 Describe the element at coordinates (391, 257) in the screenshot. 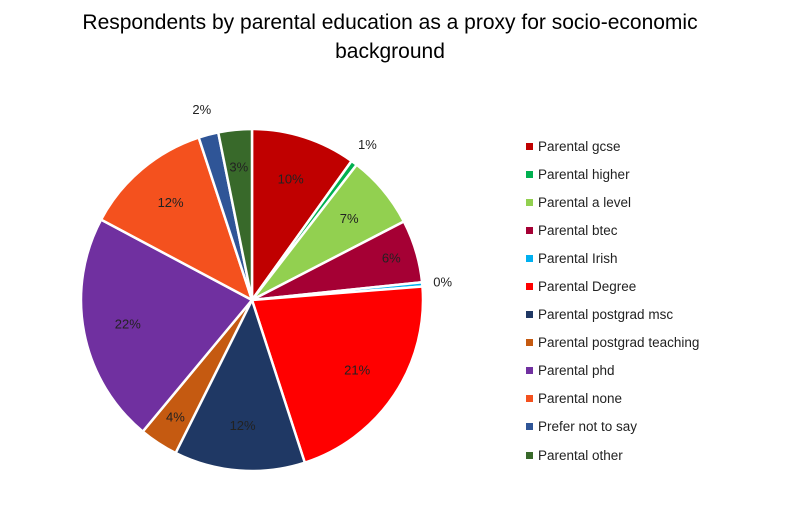

I see `pie-data-label: 6%` at that location.